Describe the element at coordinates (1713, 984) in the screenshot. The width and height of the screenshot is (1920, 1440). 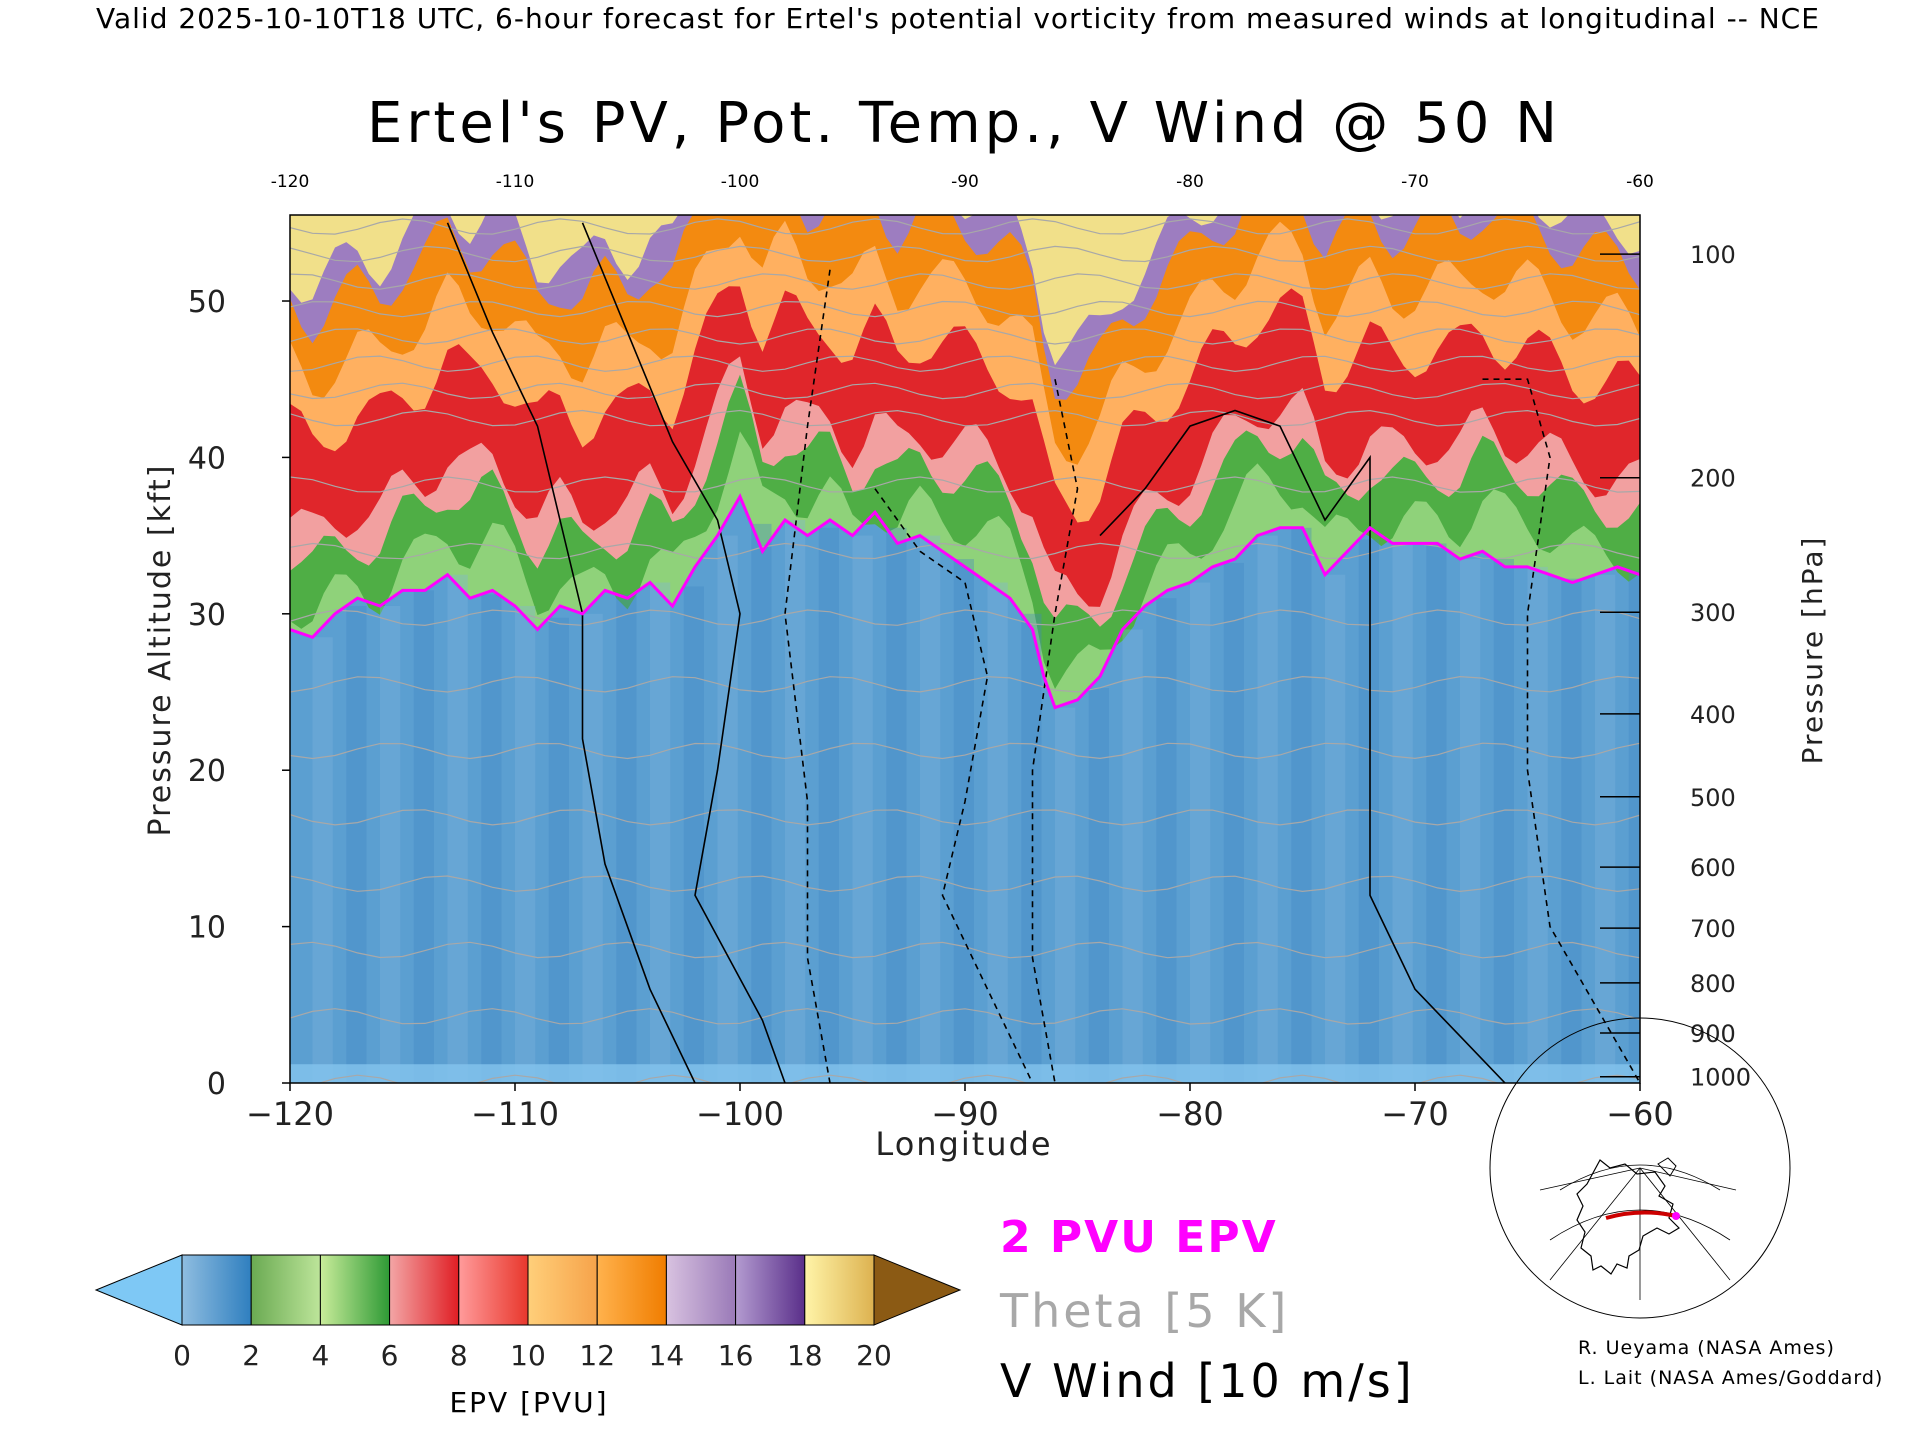
I see `pressure-tick-label: 800` at that location.